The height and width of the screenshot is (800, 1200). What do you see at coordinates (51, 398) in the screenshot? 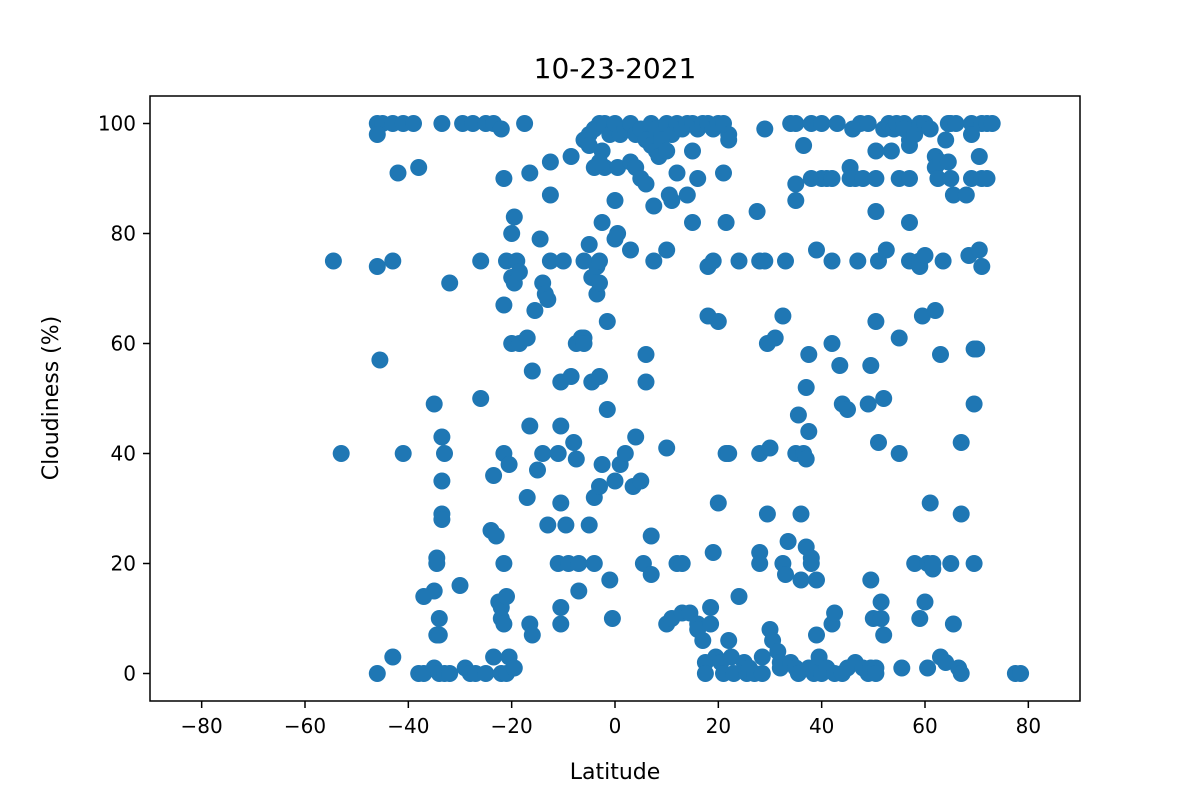
I see `y-axis-label: Cloudiness (%)` at bounding box center [51, 398].